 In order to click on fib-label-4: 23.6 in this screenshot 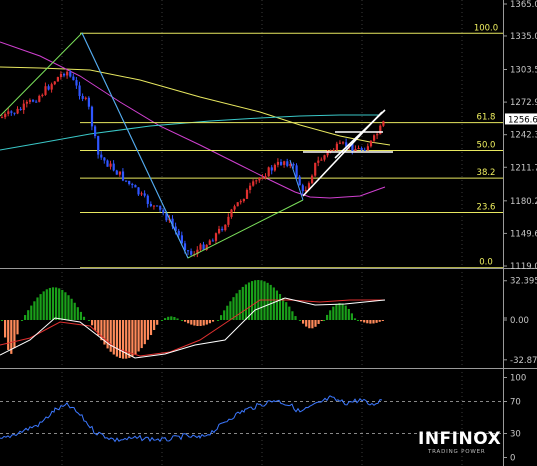, I will do `click(486, 208)`.